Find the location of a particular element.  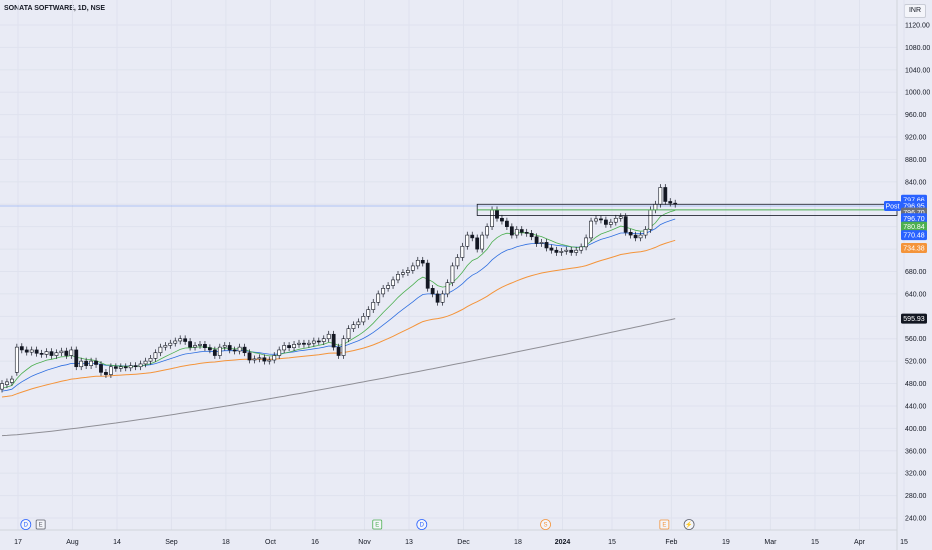

x-tick-label: 13 is located at coordinates (409, 542).